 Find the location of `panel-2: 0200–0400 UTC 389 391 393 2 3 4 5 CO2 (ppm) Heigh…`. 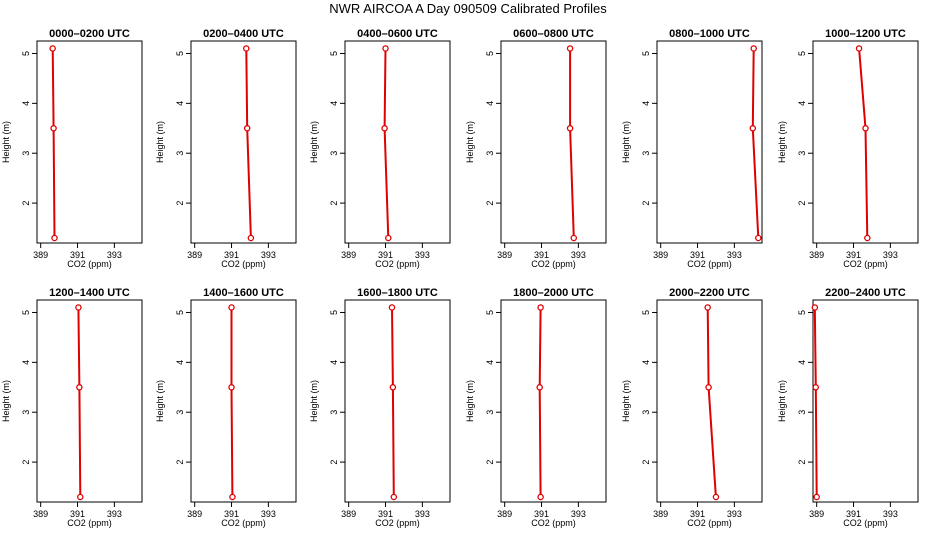

panel-2: 0200–0400 UTC 389 391 393 2 3 4 5 CO2 (ppm) Heigh… is located at coordinates (226, 148).